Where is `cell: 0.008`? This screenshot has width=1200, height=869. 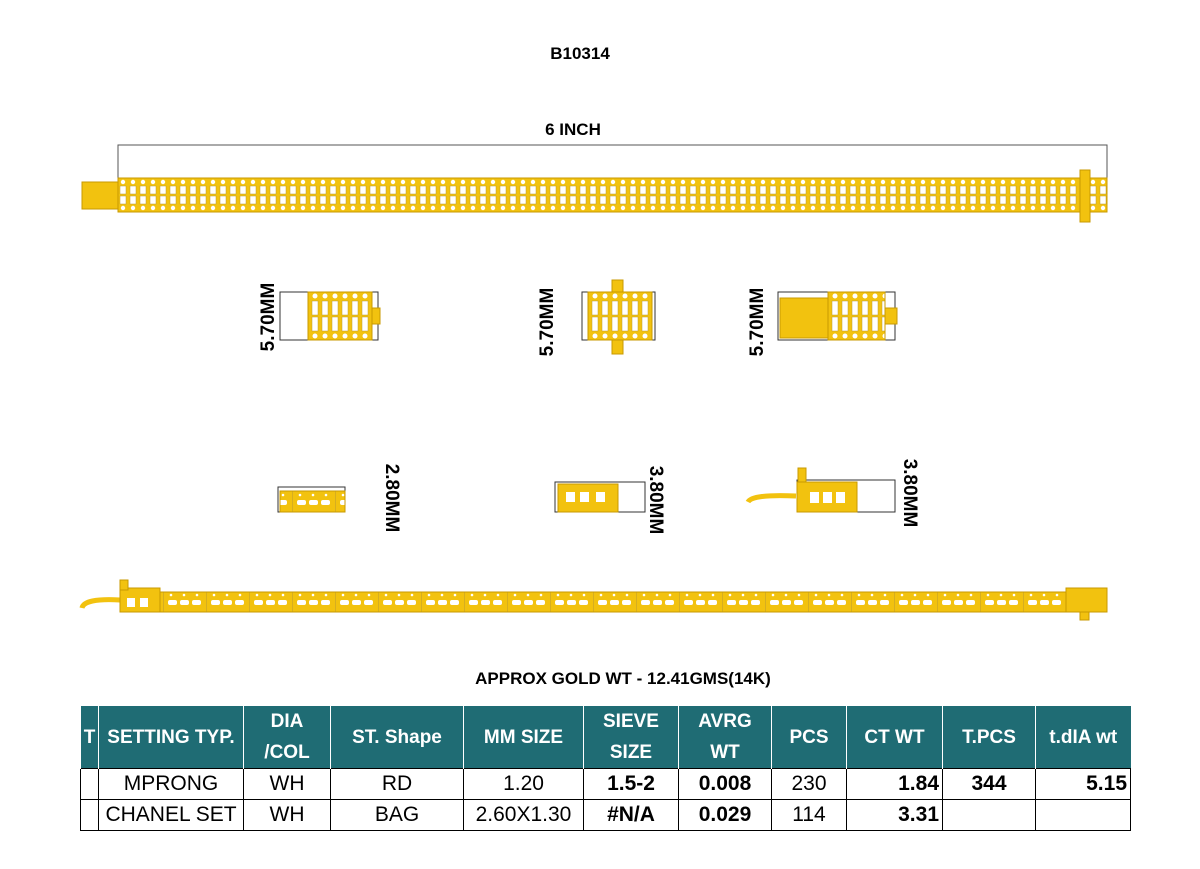
cell: 0.008 is located at coordinates (725, 784).